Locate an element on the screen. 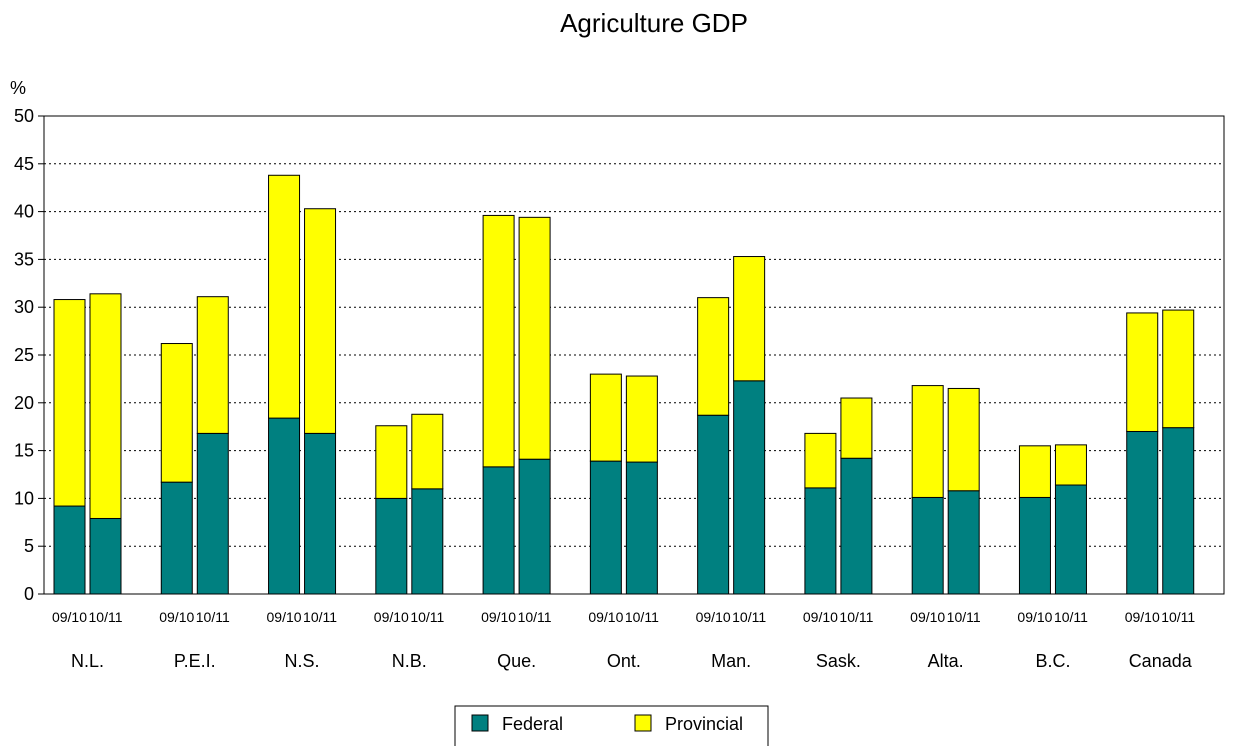 The image size is (1248, 746). y-tick-label: 10 is located at coordinates (24, 498).